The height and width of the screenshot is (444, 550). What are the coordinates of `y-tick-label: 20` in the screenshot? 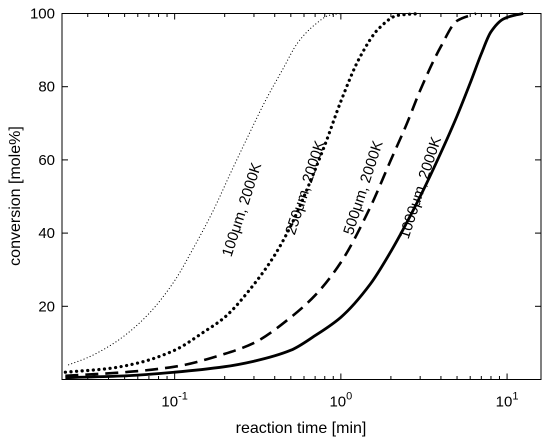 It's located at (46, 306).